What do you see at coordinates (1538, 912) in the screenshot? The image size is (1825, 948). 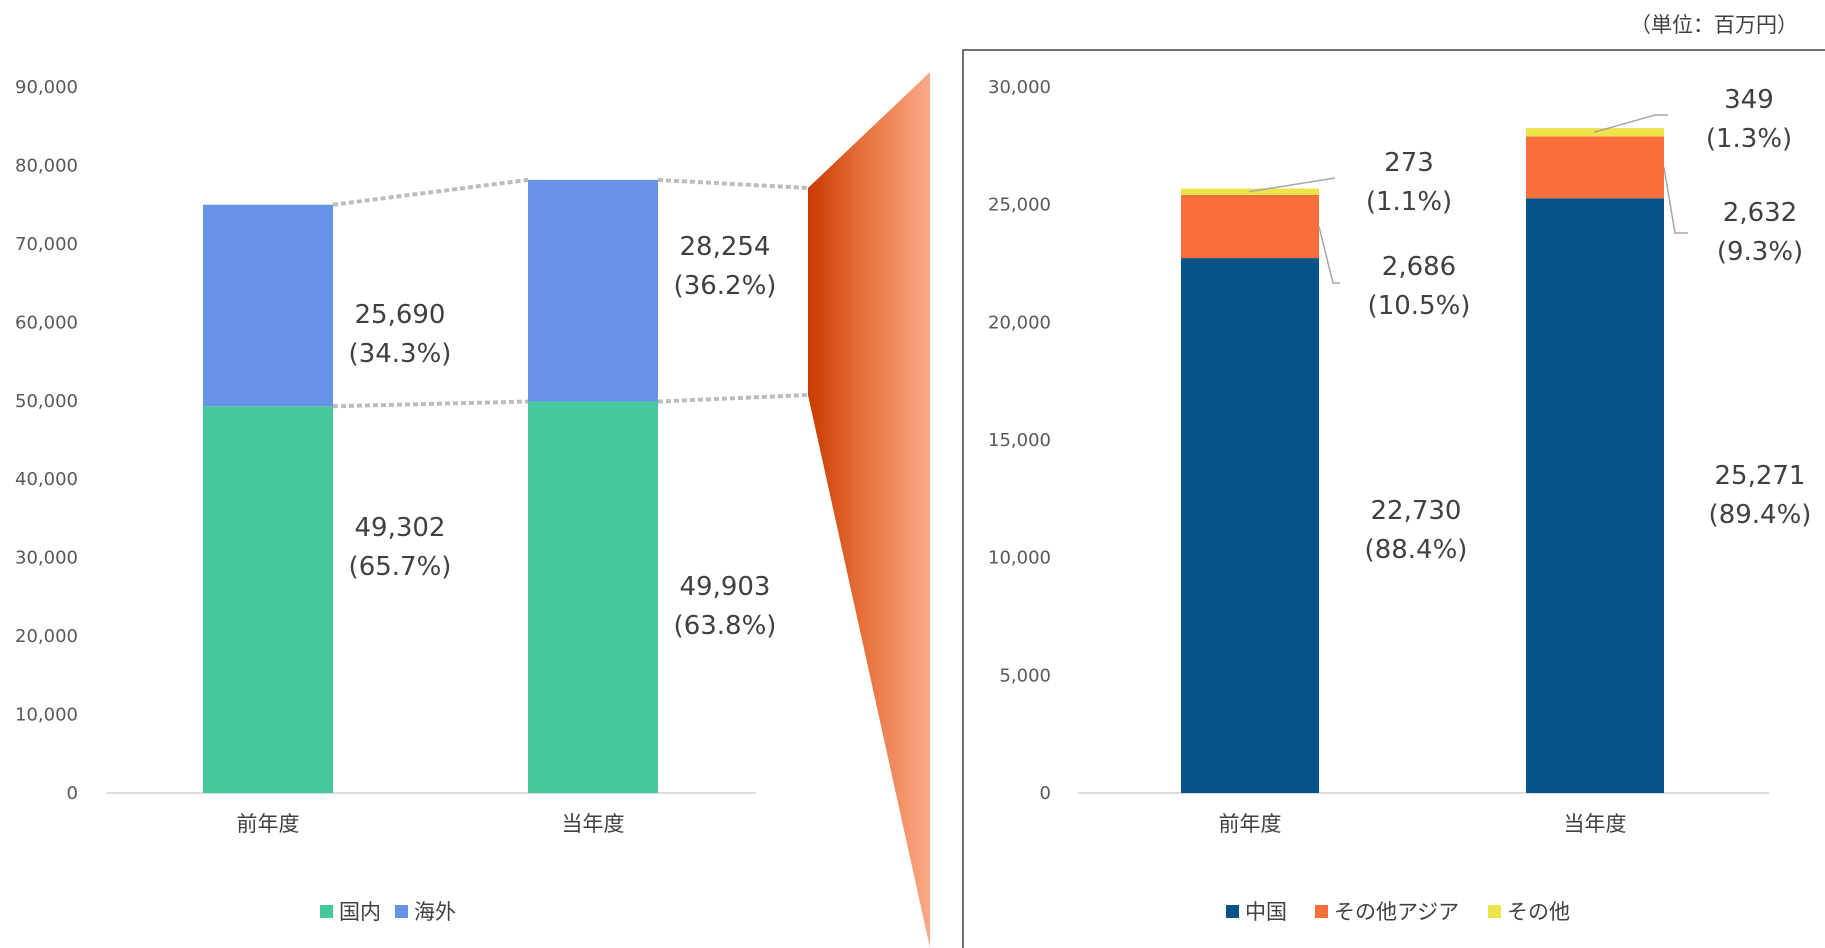 I see `legend-label: その他` at bounding box center [1538, 912].